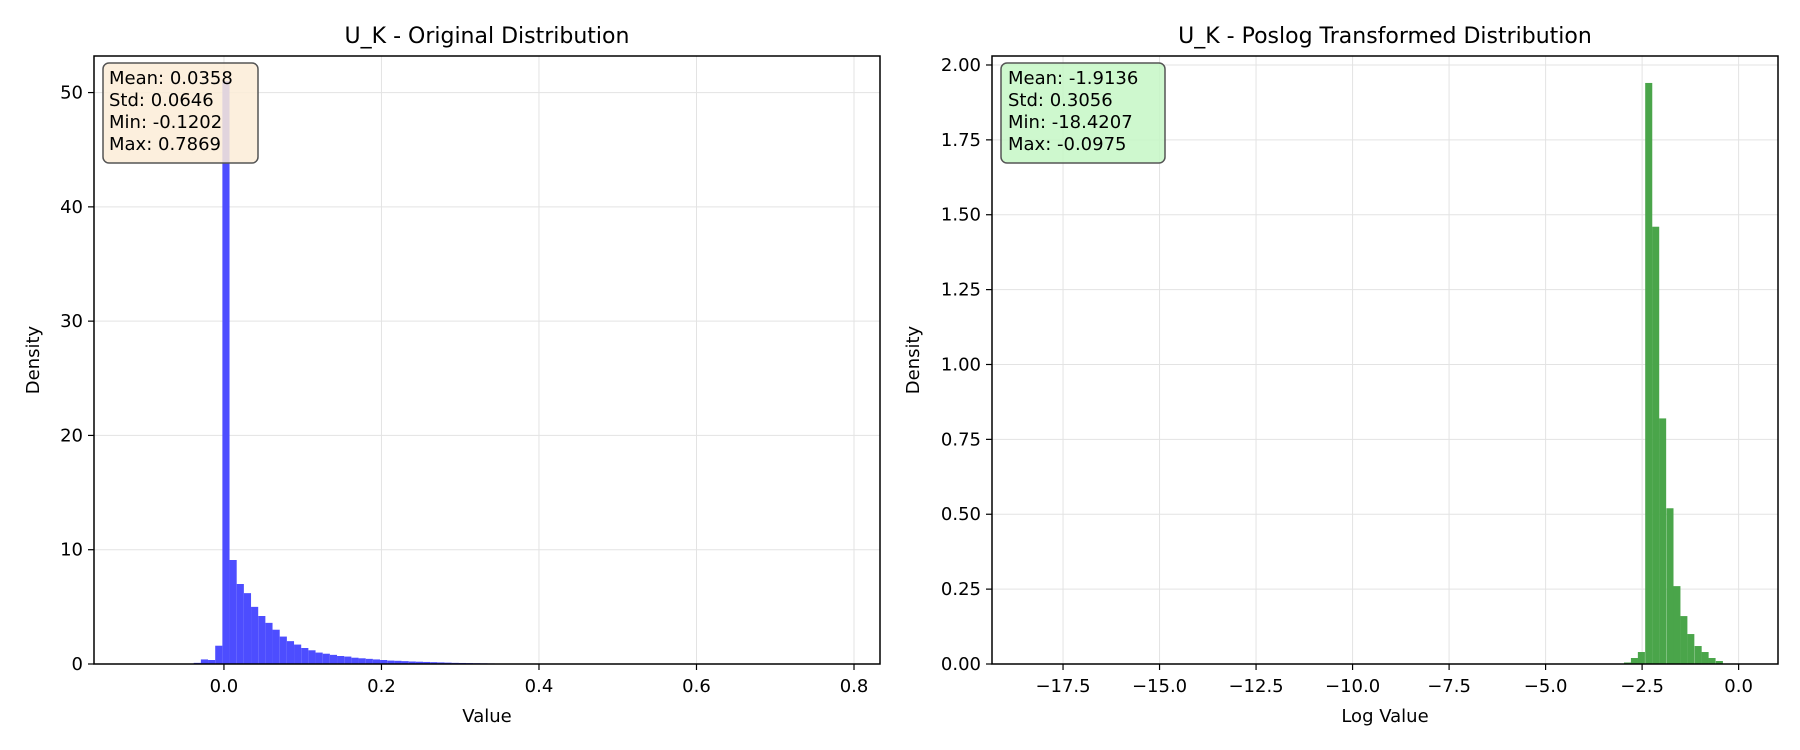 This screenshot has width=1800, height=750. I want to click on right-y-axis-ticks: 0.00 0.25 0.50 0.75 1.00 1.25 1.50 1.75 2.00, so click(966, 365).